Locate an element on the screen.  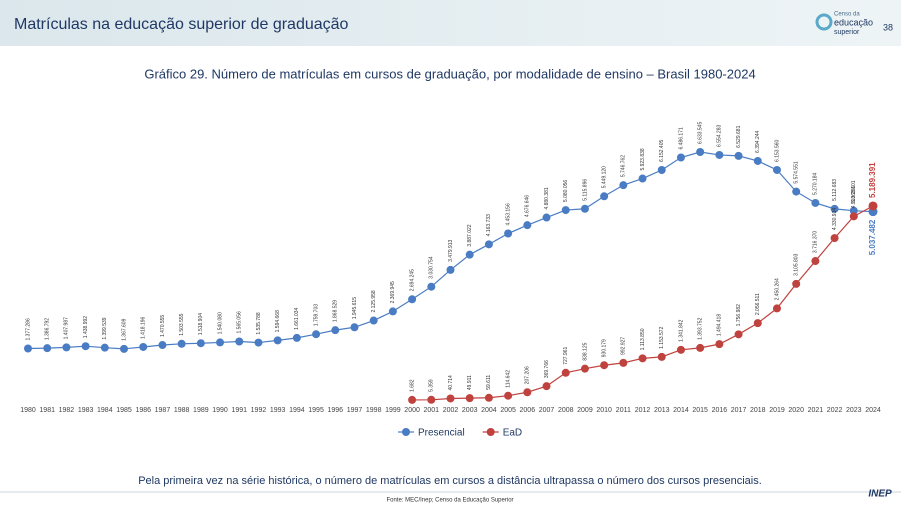
legend-label: Presencial is located at coordinates (441, 433).